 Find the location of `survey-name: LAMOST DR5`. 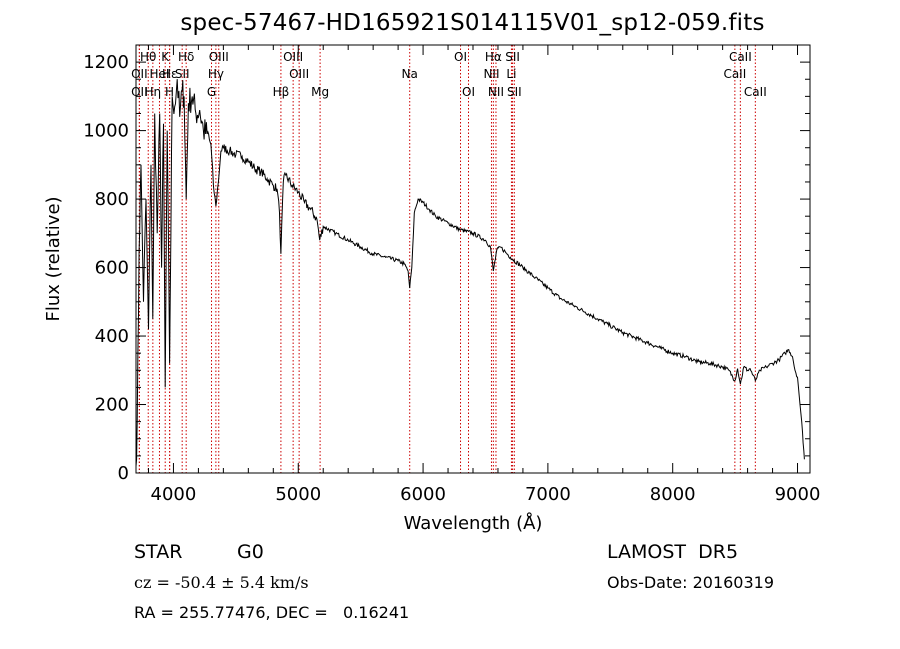

survey-name: LAMOST DR5 is located at coordinates (673, 552).